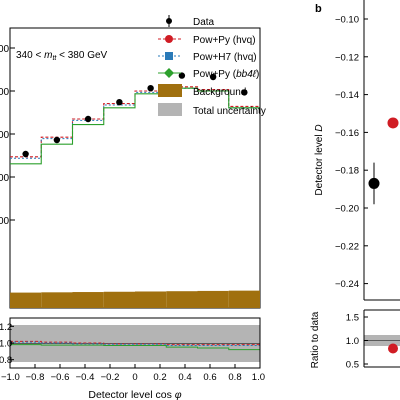 This screenshot has height=400, width=400. What do you see at coordinates (170, 90) in the screenshot?
I see `brown-box-icon` at bounding box center [170, 90].